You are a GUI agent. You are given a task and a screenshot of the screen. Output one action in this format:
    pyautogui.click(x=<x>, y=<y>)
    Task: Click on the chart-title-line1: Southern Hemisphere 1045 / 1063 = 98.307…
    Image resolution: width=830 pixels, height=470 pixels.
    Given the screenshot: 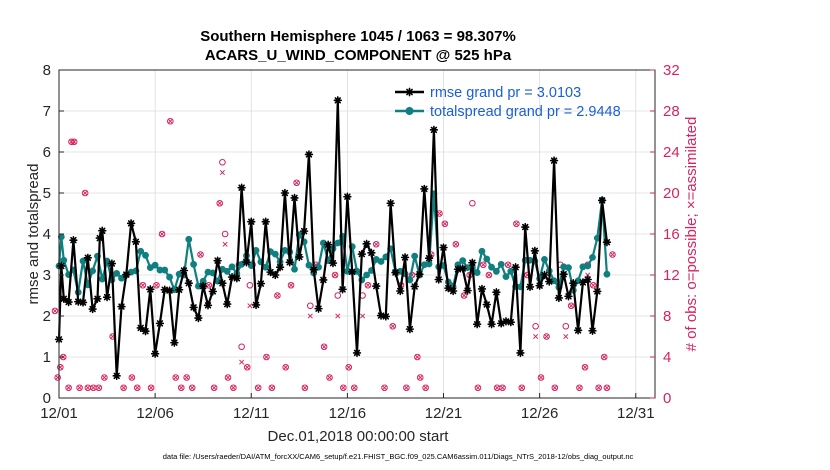 What is the action you would take?
    pyautogui.click(x=358, y=36)
    